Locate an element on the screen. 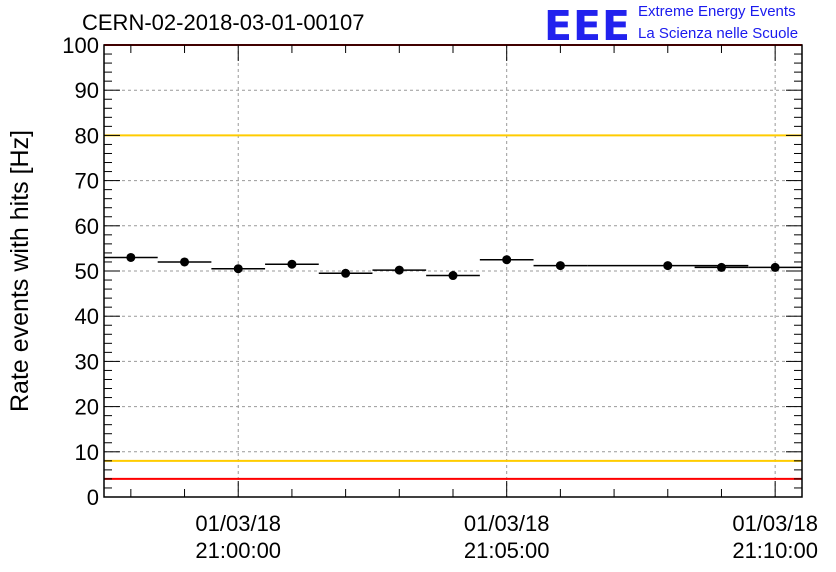 This screenshot has height=572, width=836. logo-subtitle-line-2: La Scienza nelle Scuole is located at coordinates (718, 33).